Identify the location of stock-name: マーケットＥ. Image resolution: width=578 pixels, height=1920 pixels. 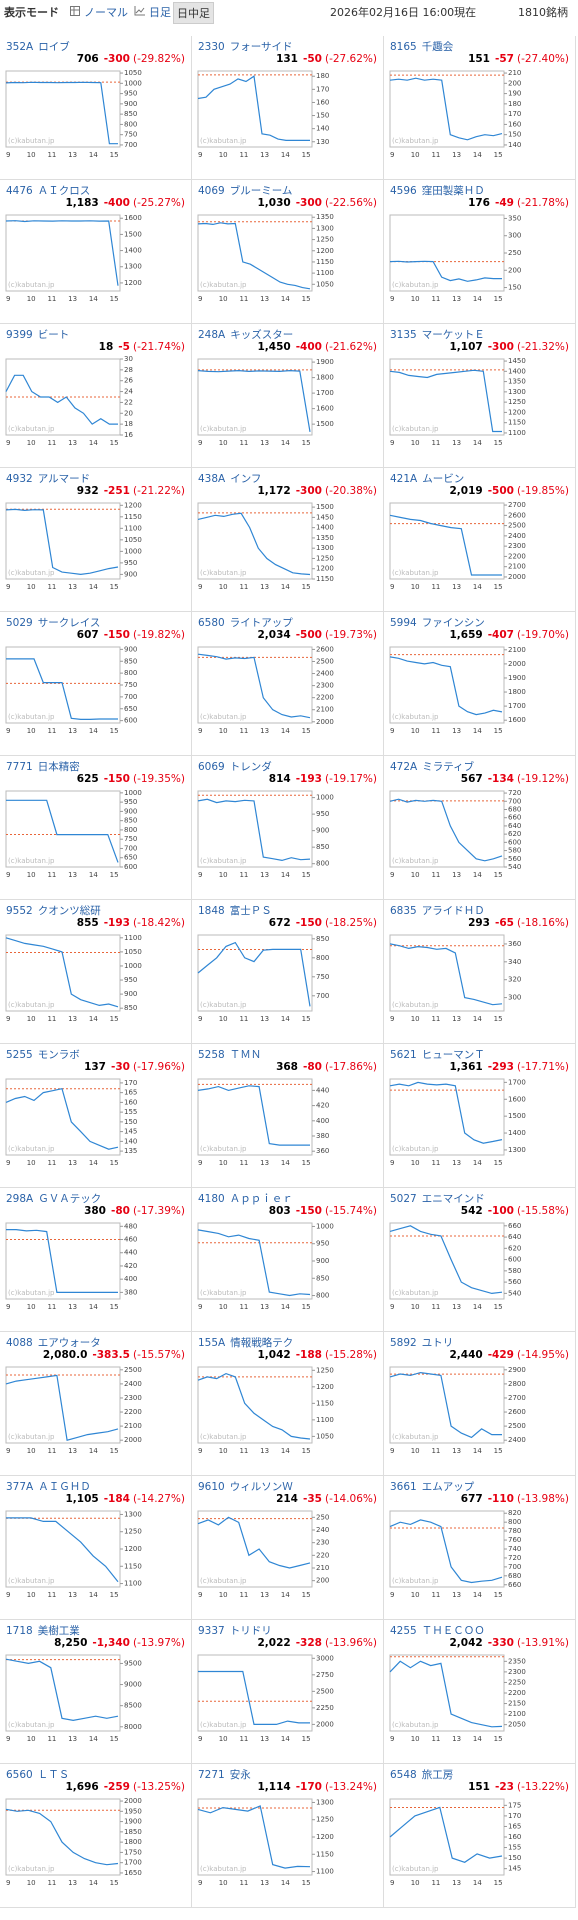
(453, 335).